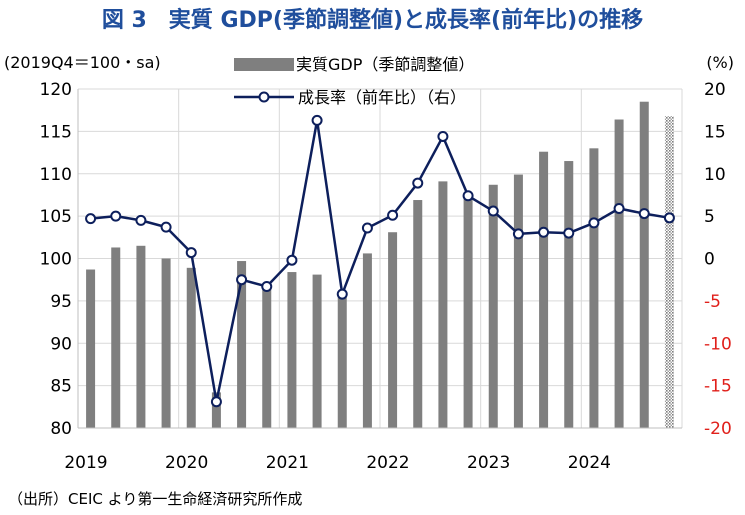 Image resolution: width=745 pixels, height=515 pixels. What do you see at coordinates (61, 344) in the screenshot?
I see `left-tick-label: 90` at bounding box center [61, 344].